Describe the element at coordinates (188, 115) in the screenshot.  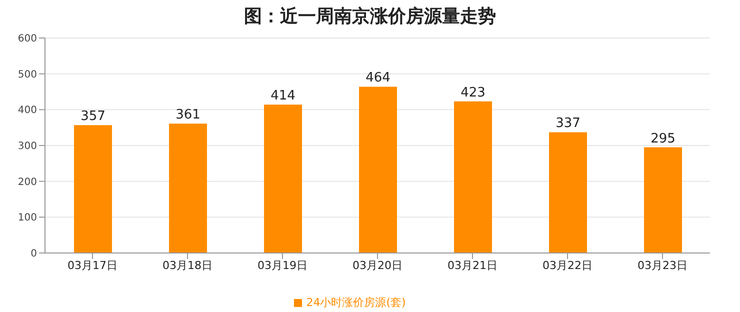
I see `data-label: 361` at that location.